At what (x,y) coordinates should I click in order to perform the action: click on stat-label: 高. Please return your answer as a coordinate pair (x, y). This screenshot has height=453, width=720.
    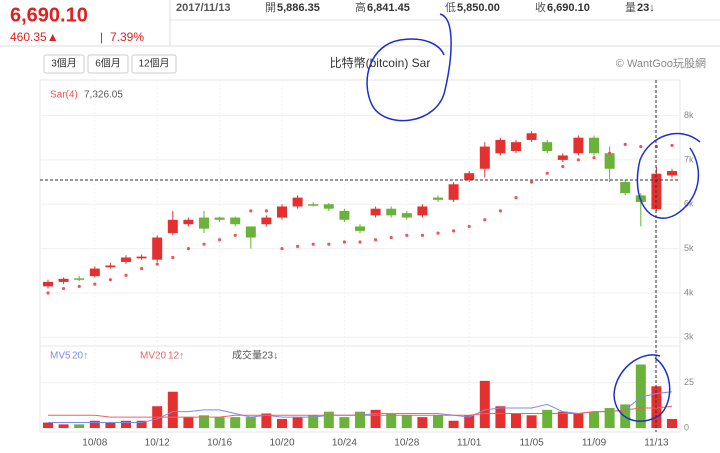
    Looking at the image, I should click on (360, 7).